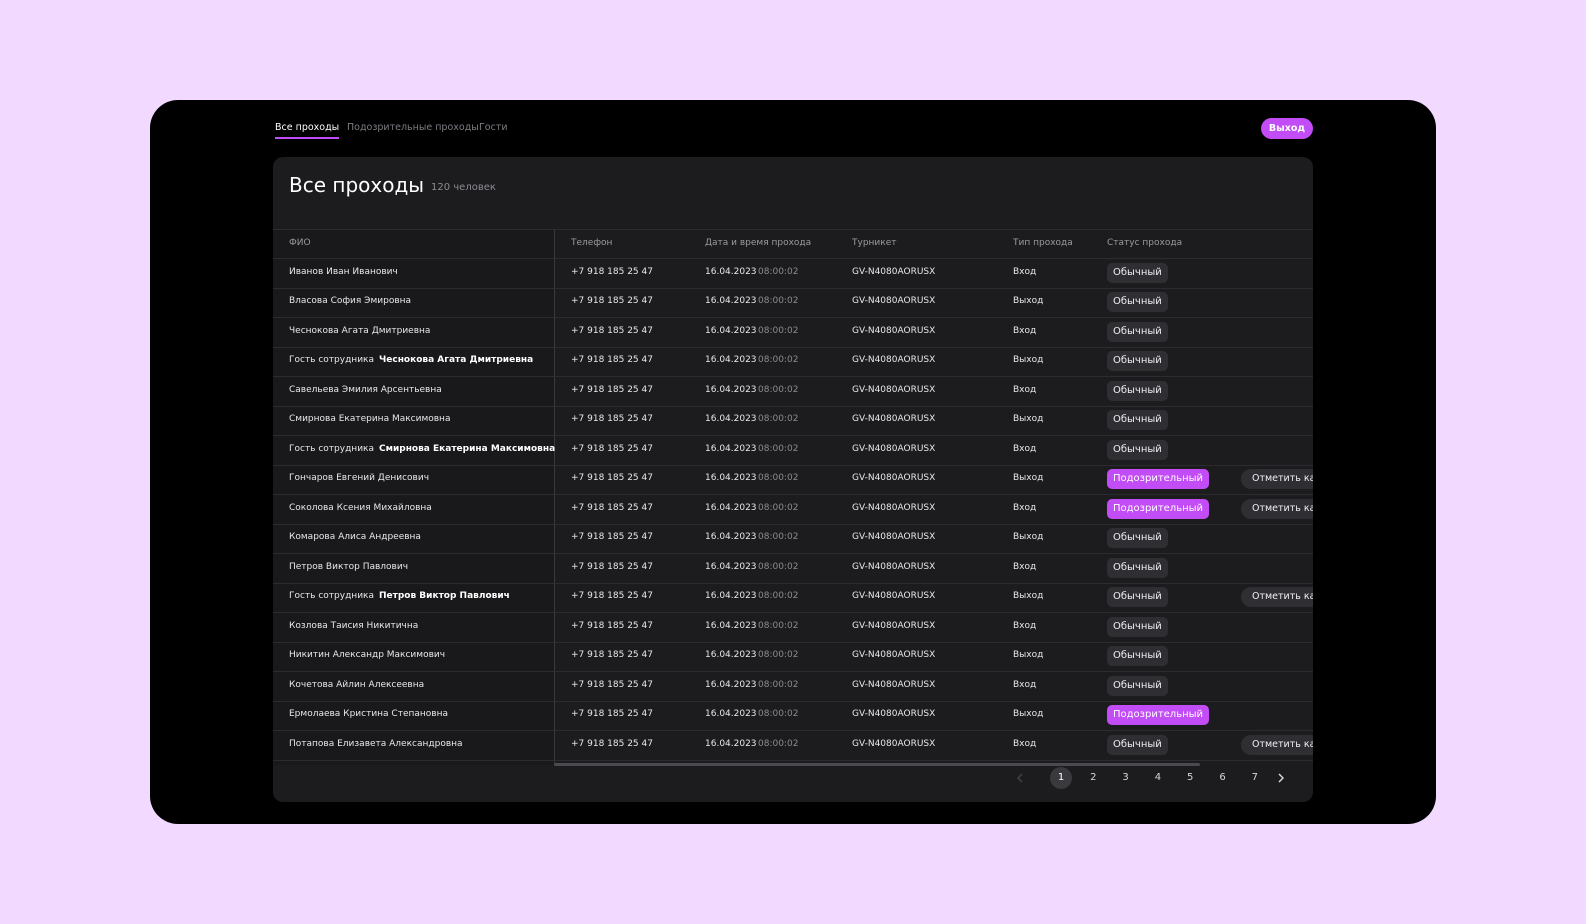 The width and height of the screenshot is (1586, 924). What do you see at coordinates (360, 330) in the screenshot?
I see `name-cell: Чеснокова Агата Дмитриевна` at bounding box center [360, 330].